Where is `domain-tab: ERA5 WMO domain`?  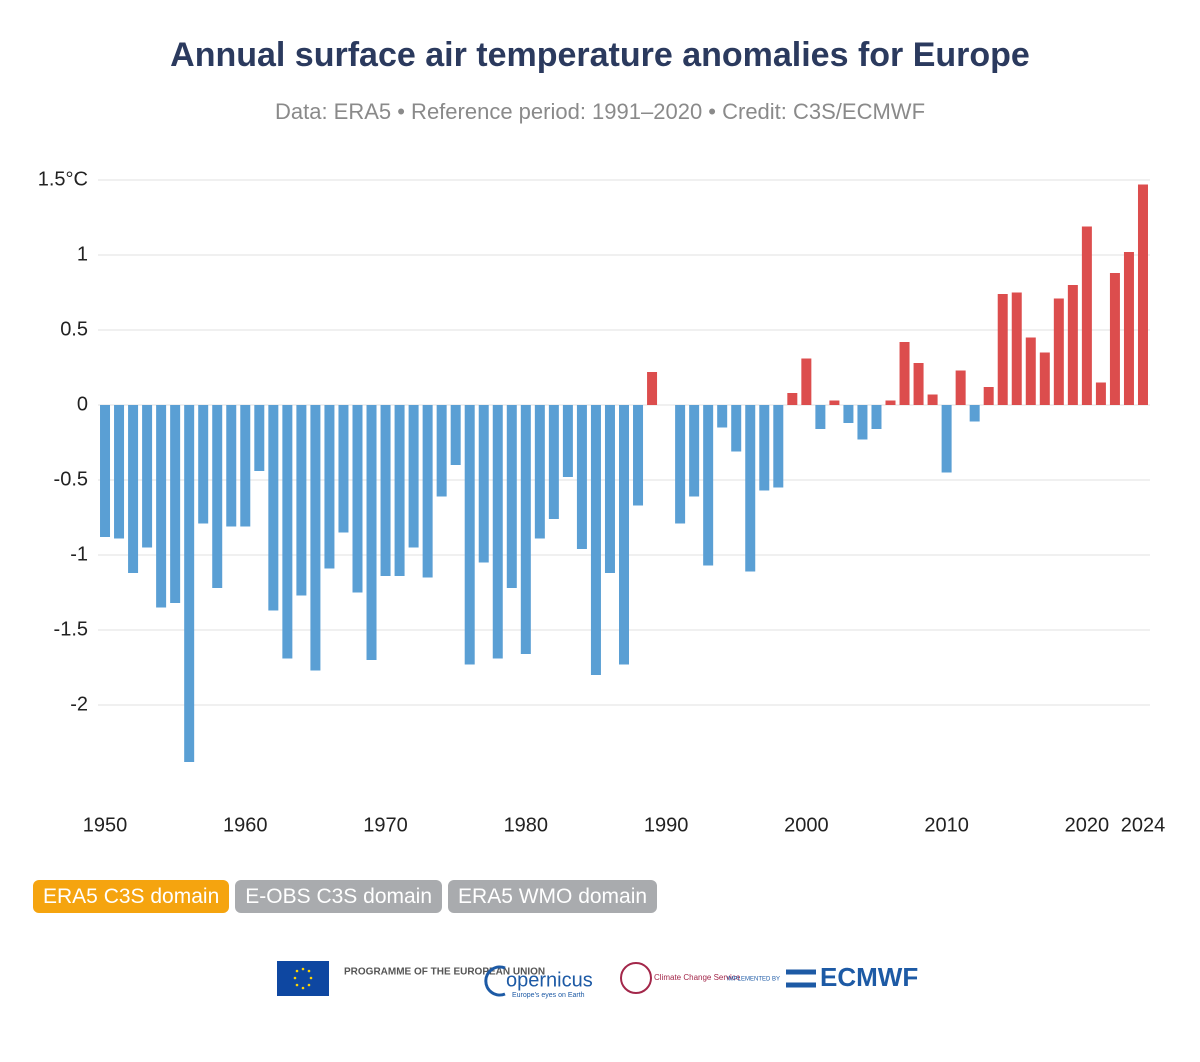
domain-tab: ERA5 WMO domain is located at coordinates (553, 896).